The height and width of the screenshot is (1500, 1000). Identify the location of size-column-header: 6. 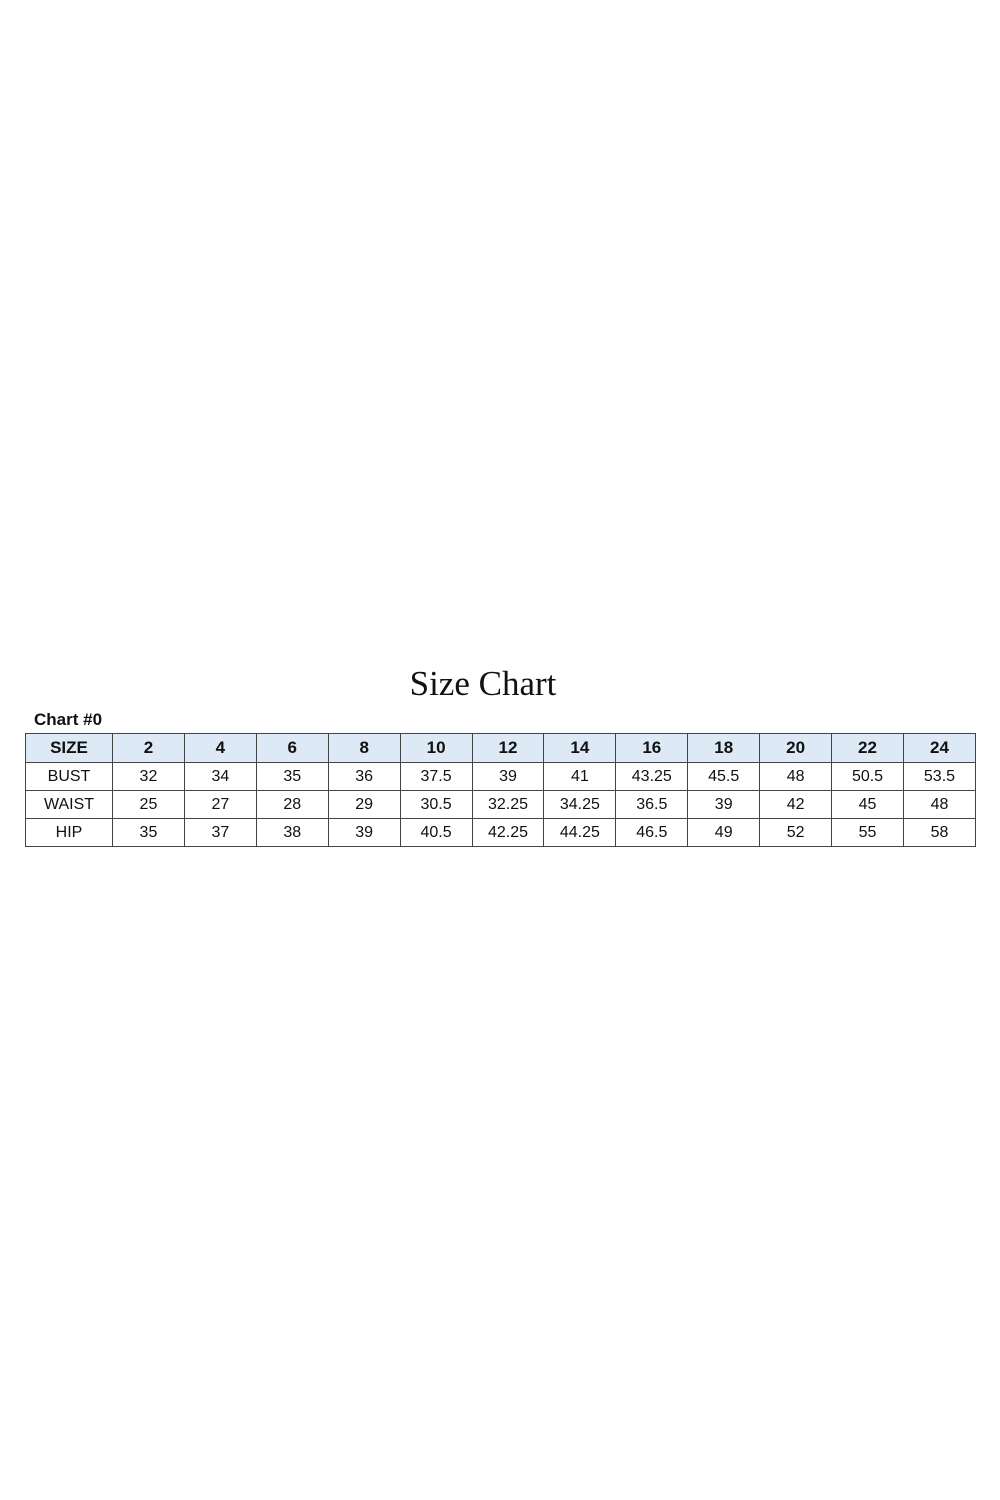
(292, 748).